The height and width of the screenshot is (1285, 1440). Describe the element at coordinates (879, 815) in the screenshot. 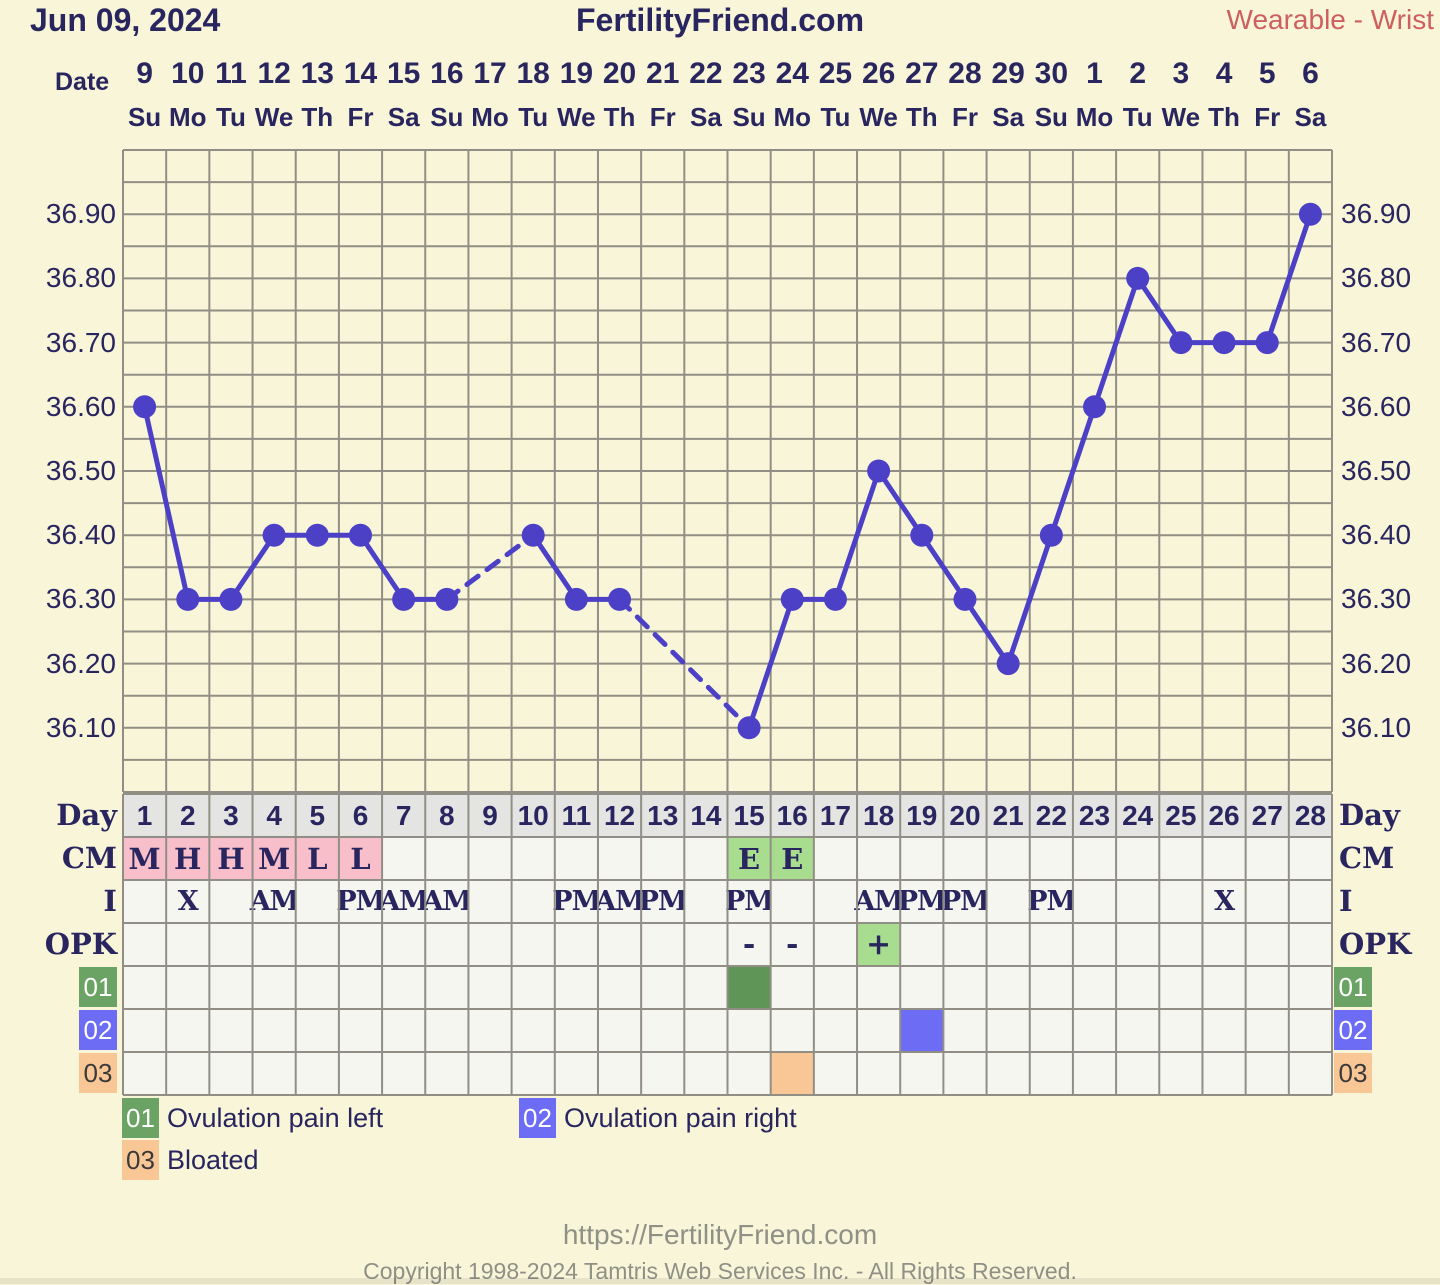

I see `day-header-cell: 18` at that location.